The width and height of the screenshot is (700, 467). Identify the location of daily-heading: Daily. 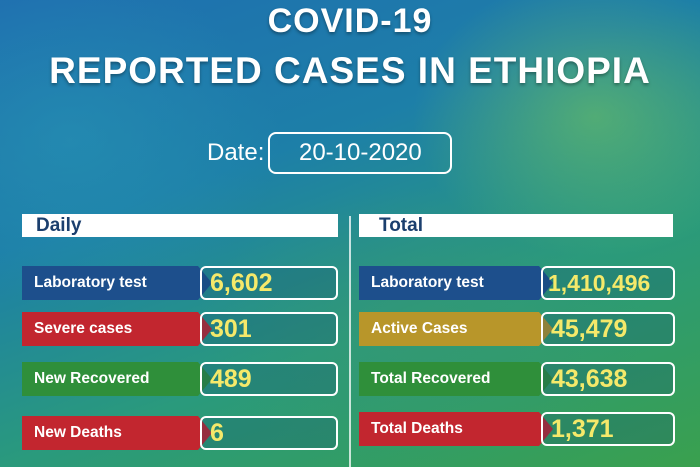
(180, 225).